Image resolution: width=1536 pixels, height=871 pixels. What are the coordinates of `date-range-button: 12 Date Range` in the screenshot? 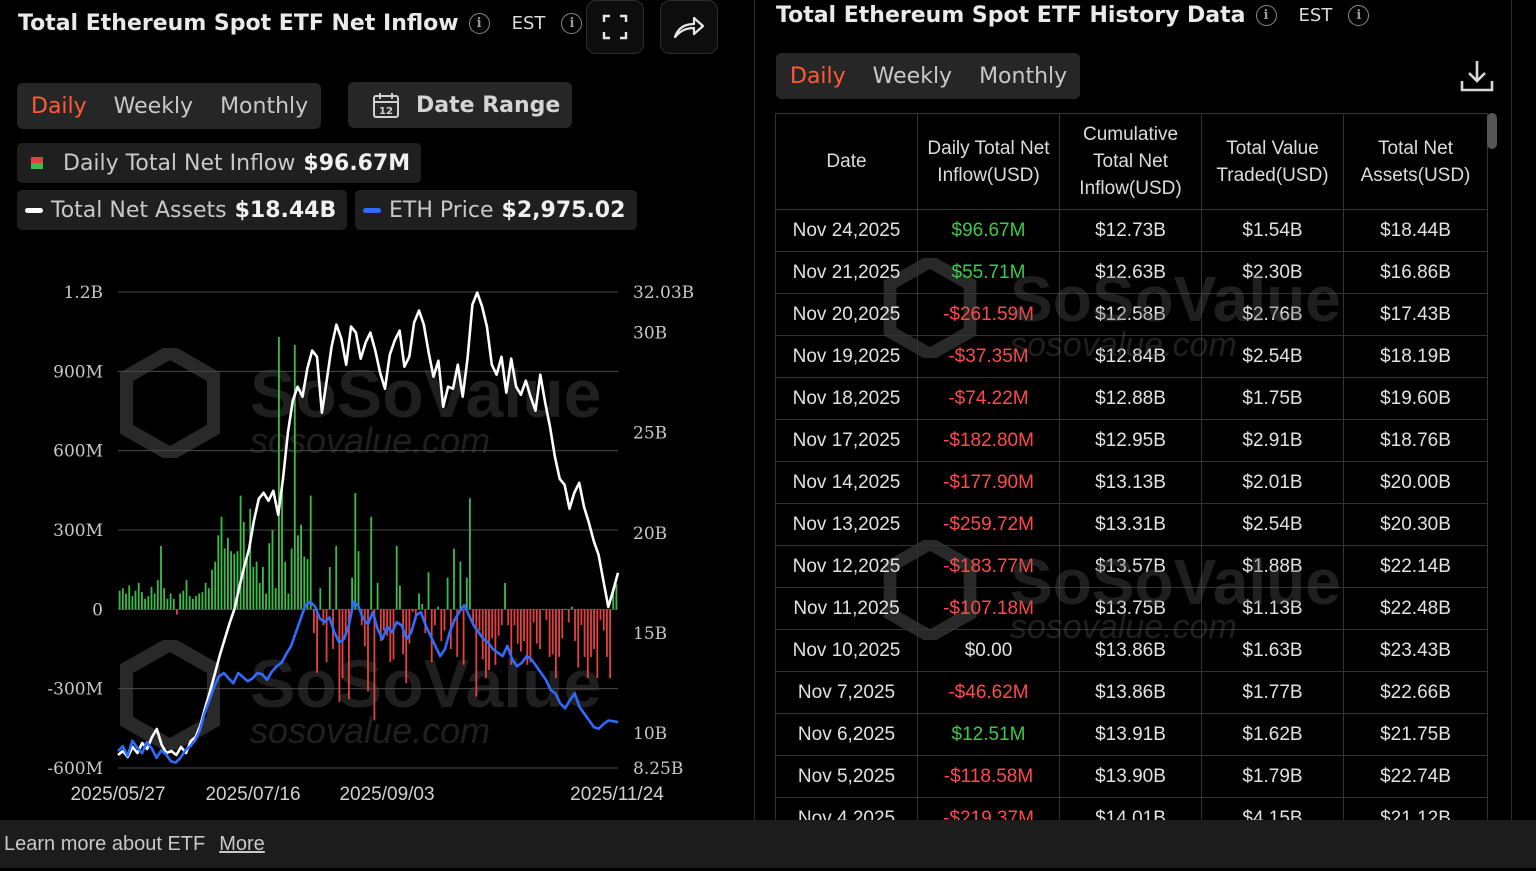 It's located at (460, 105).